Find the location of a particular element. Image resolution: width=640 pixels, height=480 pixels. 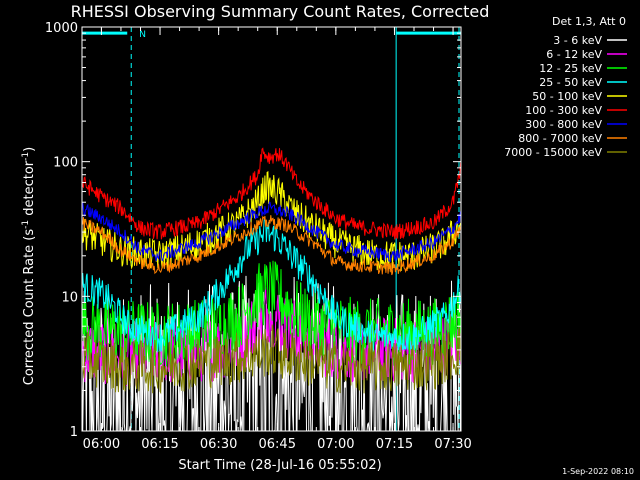

x-tick-label: 06:45 is located at coordinates (277, 444).